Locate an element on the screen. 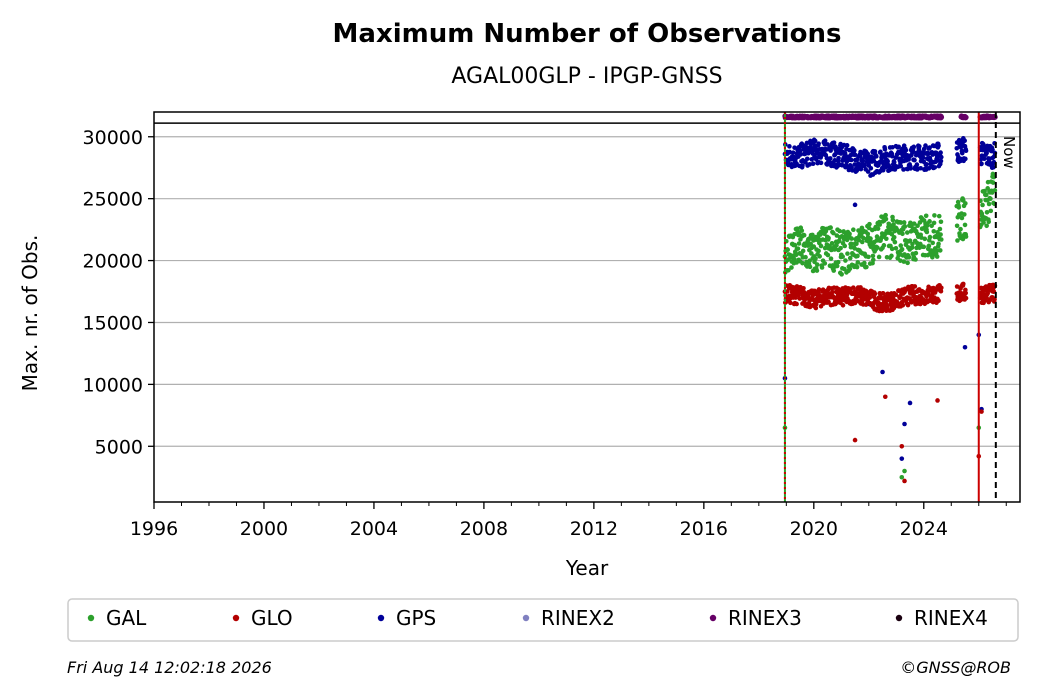 The image size is (1040, 699). now-label: Now is located at coordinates (1009, 152).